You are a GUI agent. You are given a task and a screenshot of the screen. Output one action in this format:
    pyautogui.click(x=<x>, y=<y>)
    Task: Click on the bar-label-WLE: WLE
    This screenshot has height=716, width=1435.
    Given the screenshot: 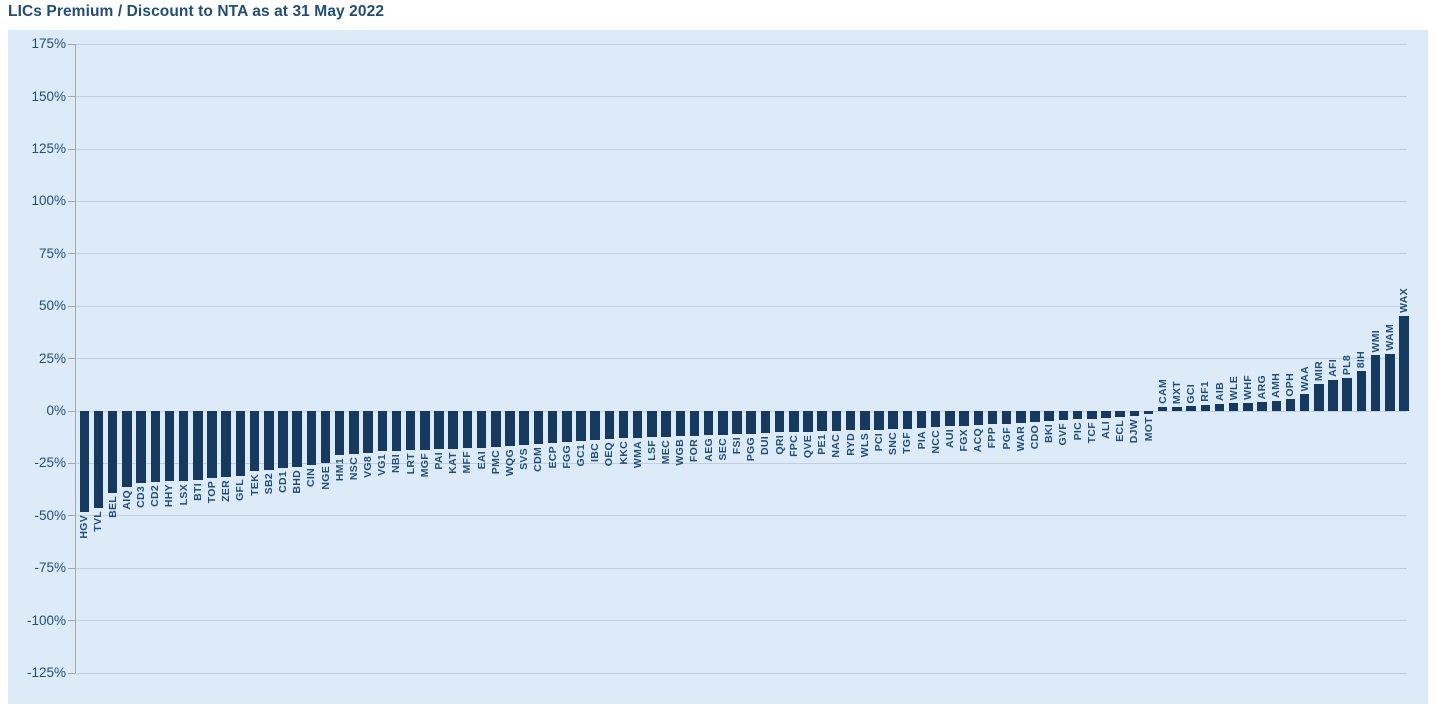 What is the action you would take?
    pyautogui.click(x=1233, y=388)
    